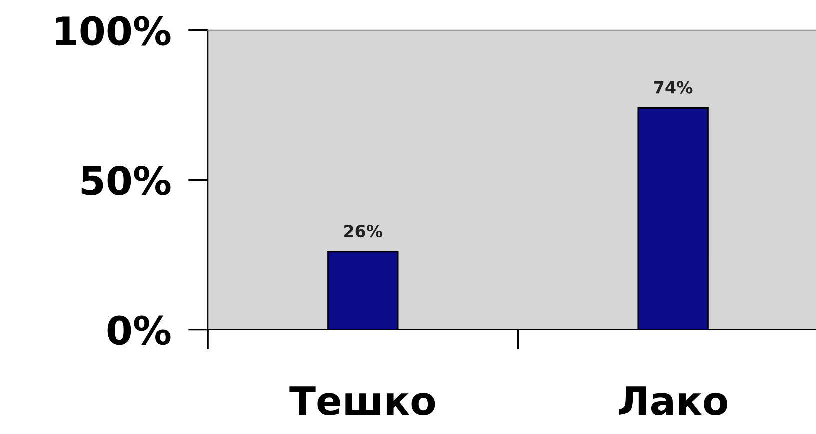 The height and width of the screenshot is (434, 816). Describe the element at coordinates (363, 231) in the screenshot. I see `data-label: 26%` at that location.